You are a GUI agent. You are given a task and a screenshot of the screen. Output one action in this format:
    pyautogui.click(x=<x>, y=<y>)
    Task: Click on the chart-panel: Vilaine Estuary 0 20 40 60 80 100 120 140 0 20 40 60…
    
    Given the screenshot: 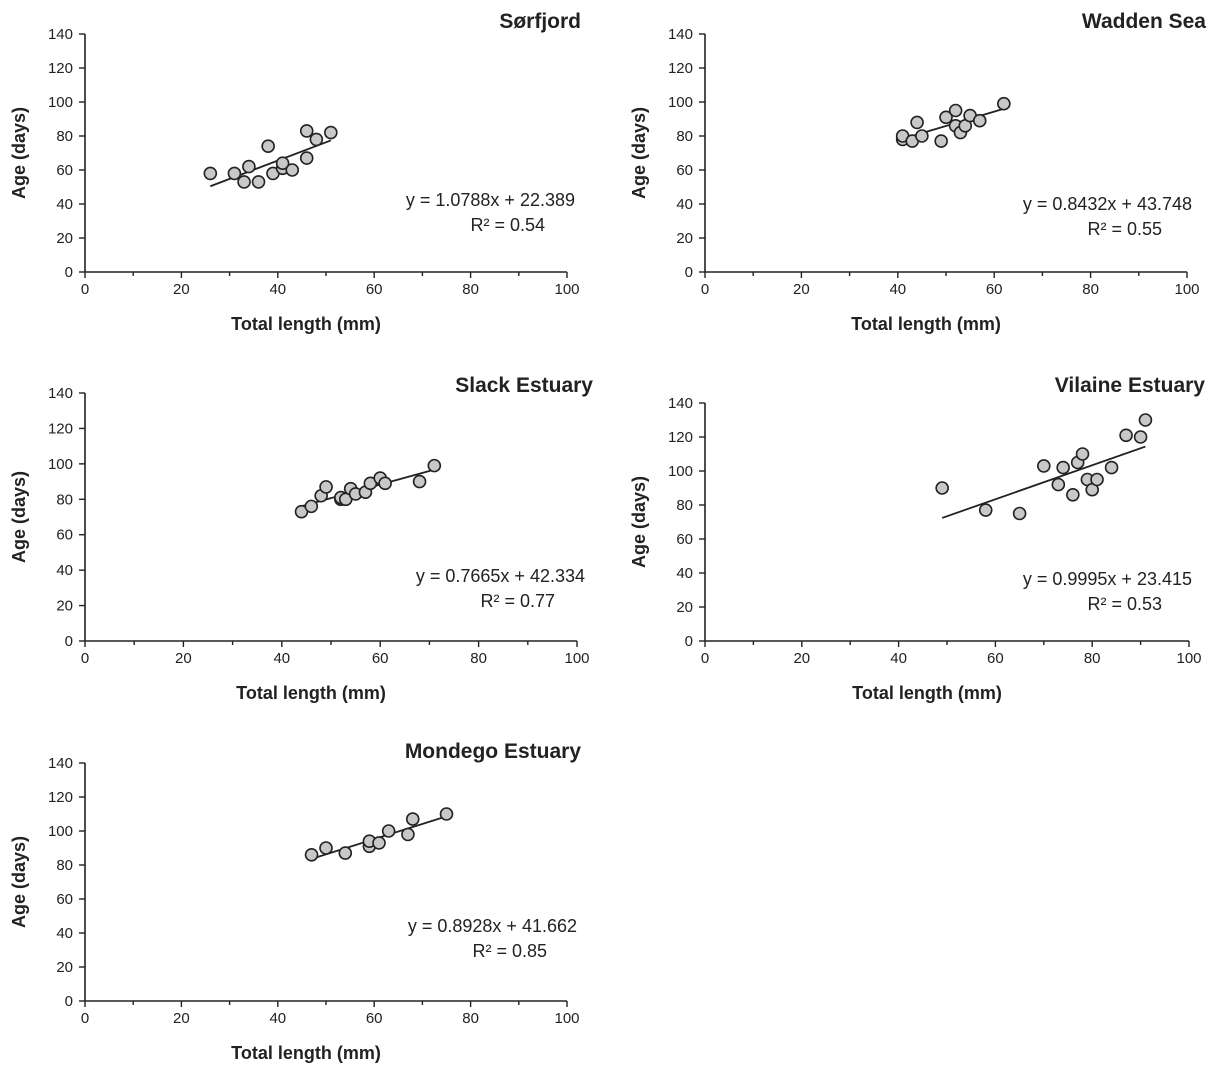 What is the action you would take?
    pyautogui.click(x=917, y=538)
    